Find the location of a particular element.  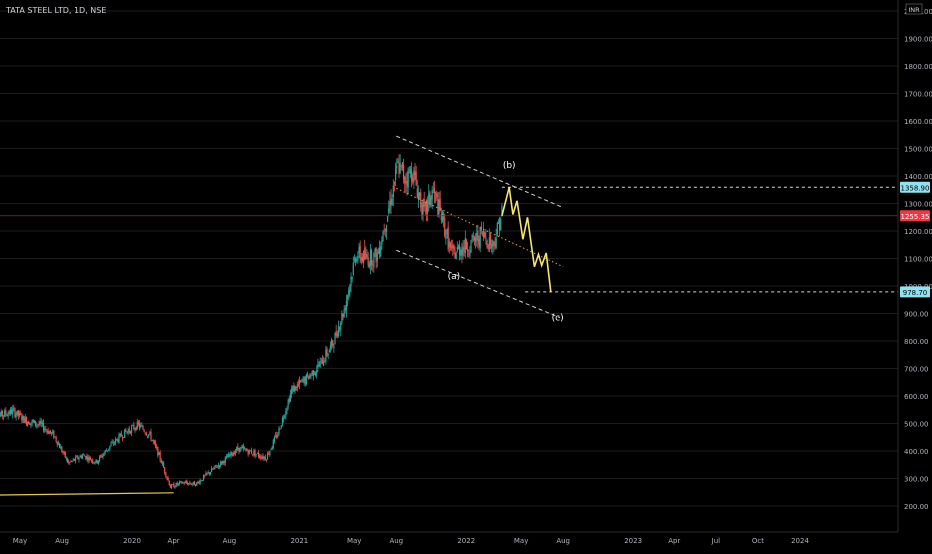

price-tick-label: 800.00 is located at coordinates (916, 342).